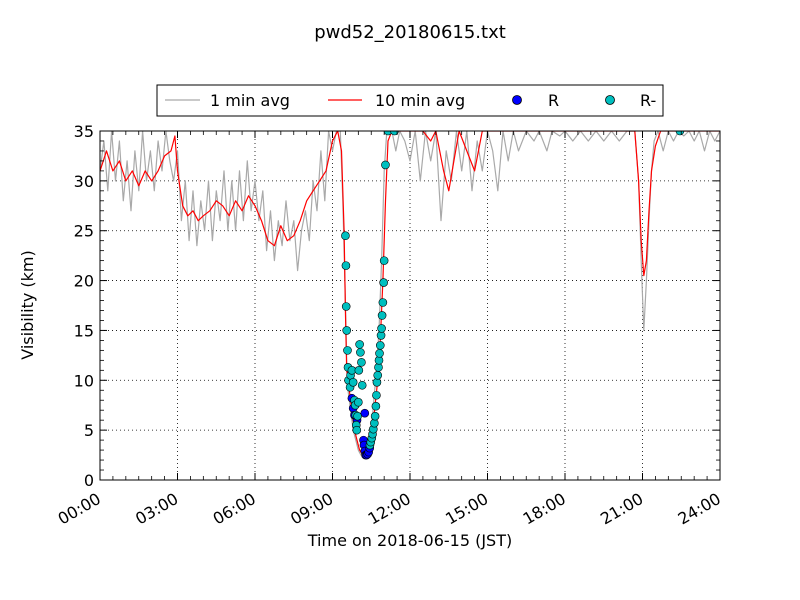 The image size is (800, 600). I want to click on legend: 1 min avg 10 min avg R R-, so click(410, 100).